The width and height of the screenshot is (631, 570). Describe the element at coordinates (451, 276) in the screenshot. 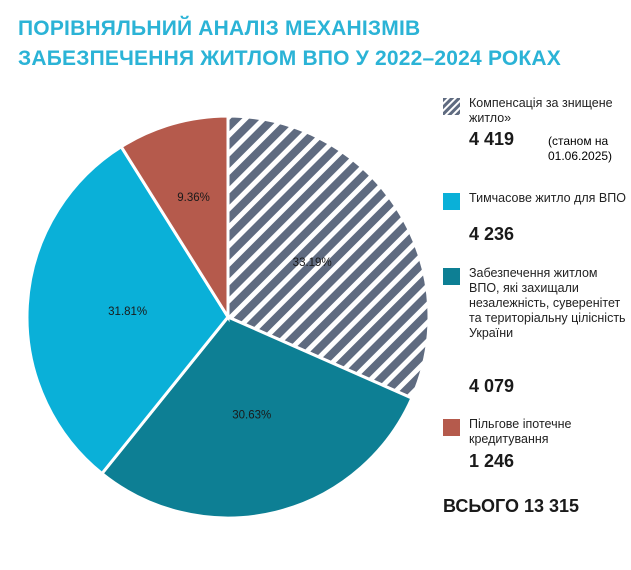

I see `legend-swatch-defenders-housing` at that location.